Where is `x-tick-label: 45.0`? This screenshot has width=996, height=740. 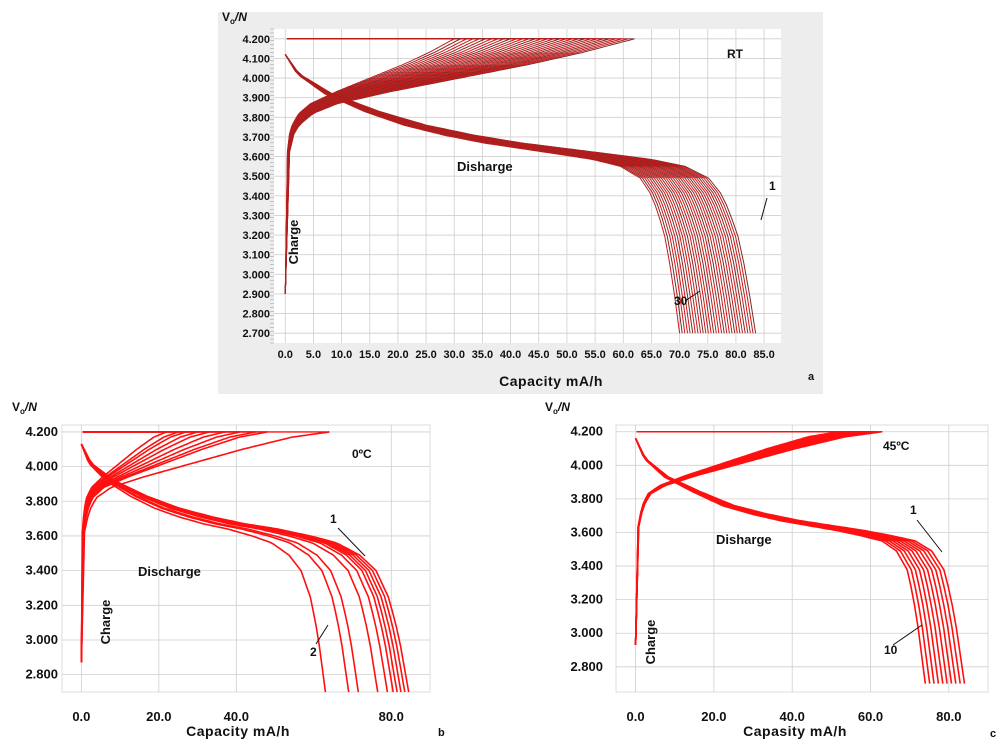
x-tick-label: 45.0 is located at coordinates (538, 355).